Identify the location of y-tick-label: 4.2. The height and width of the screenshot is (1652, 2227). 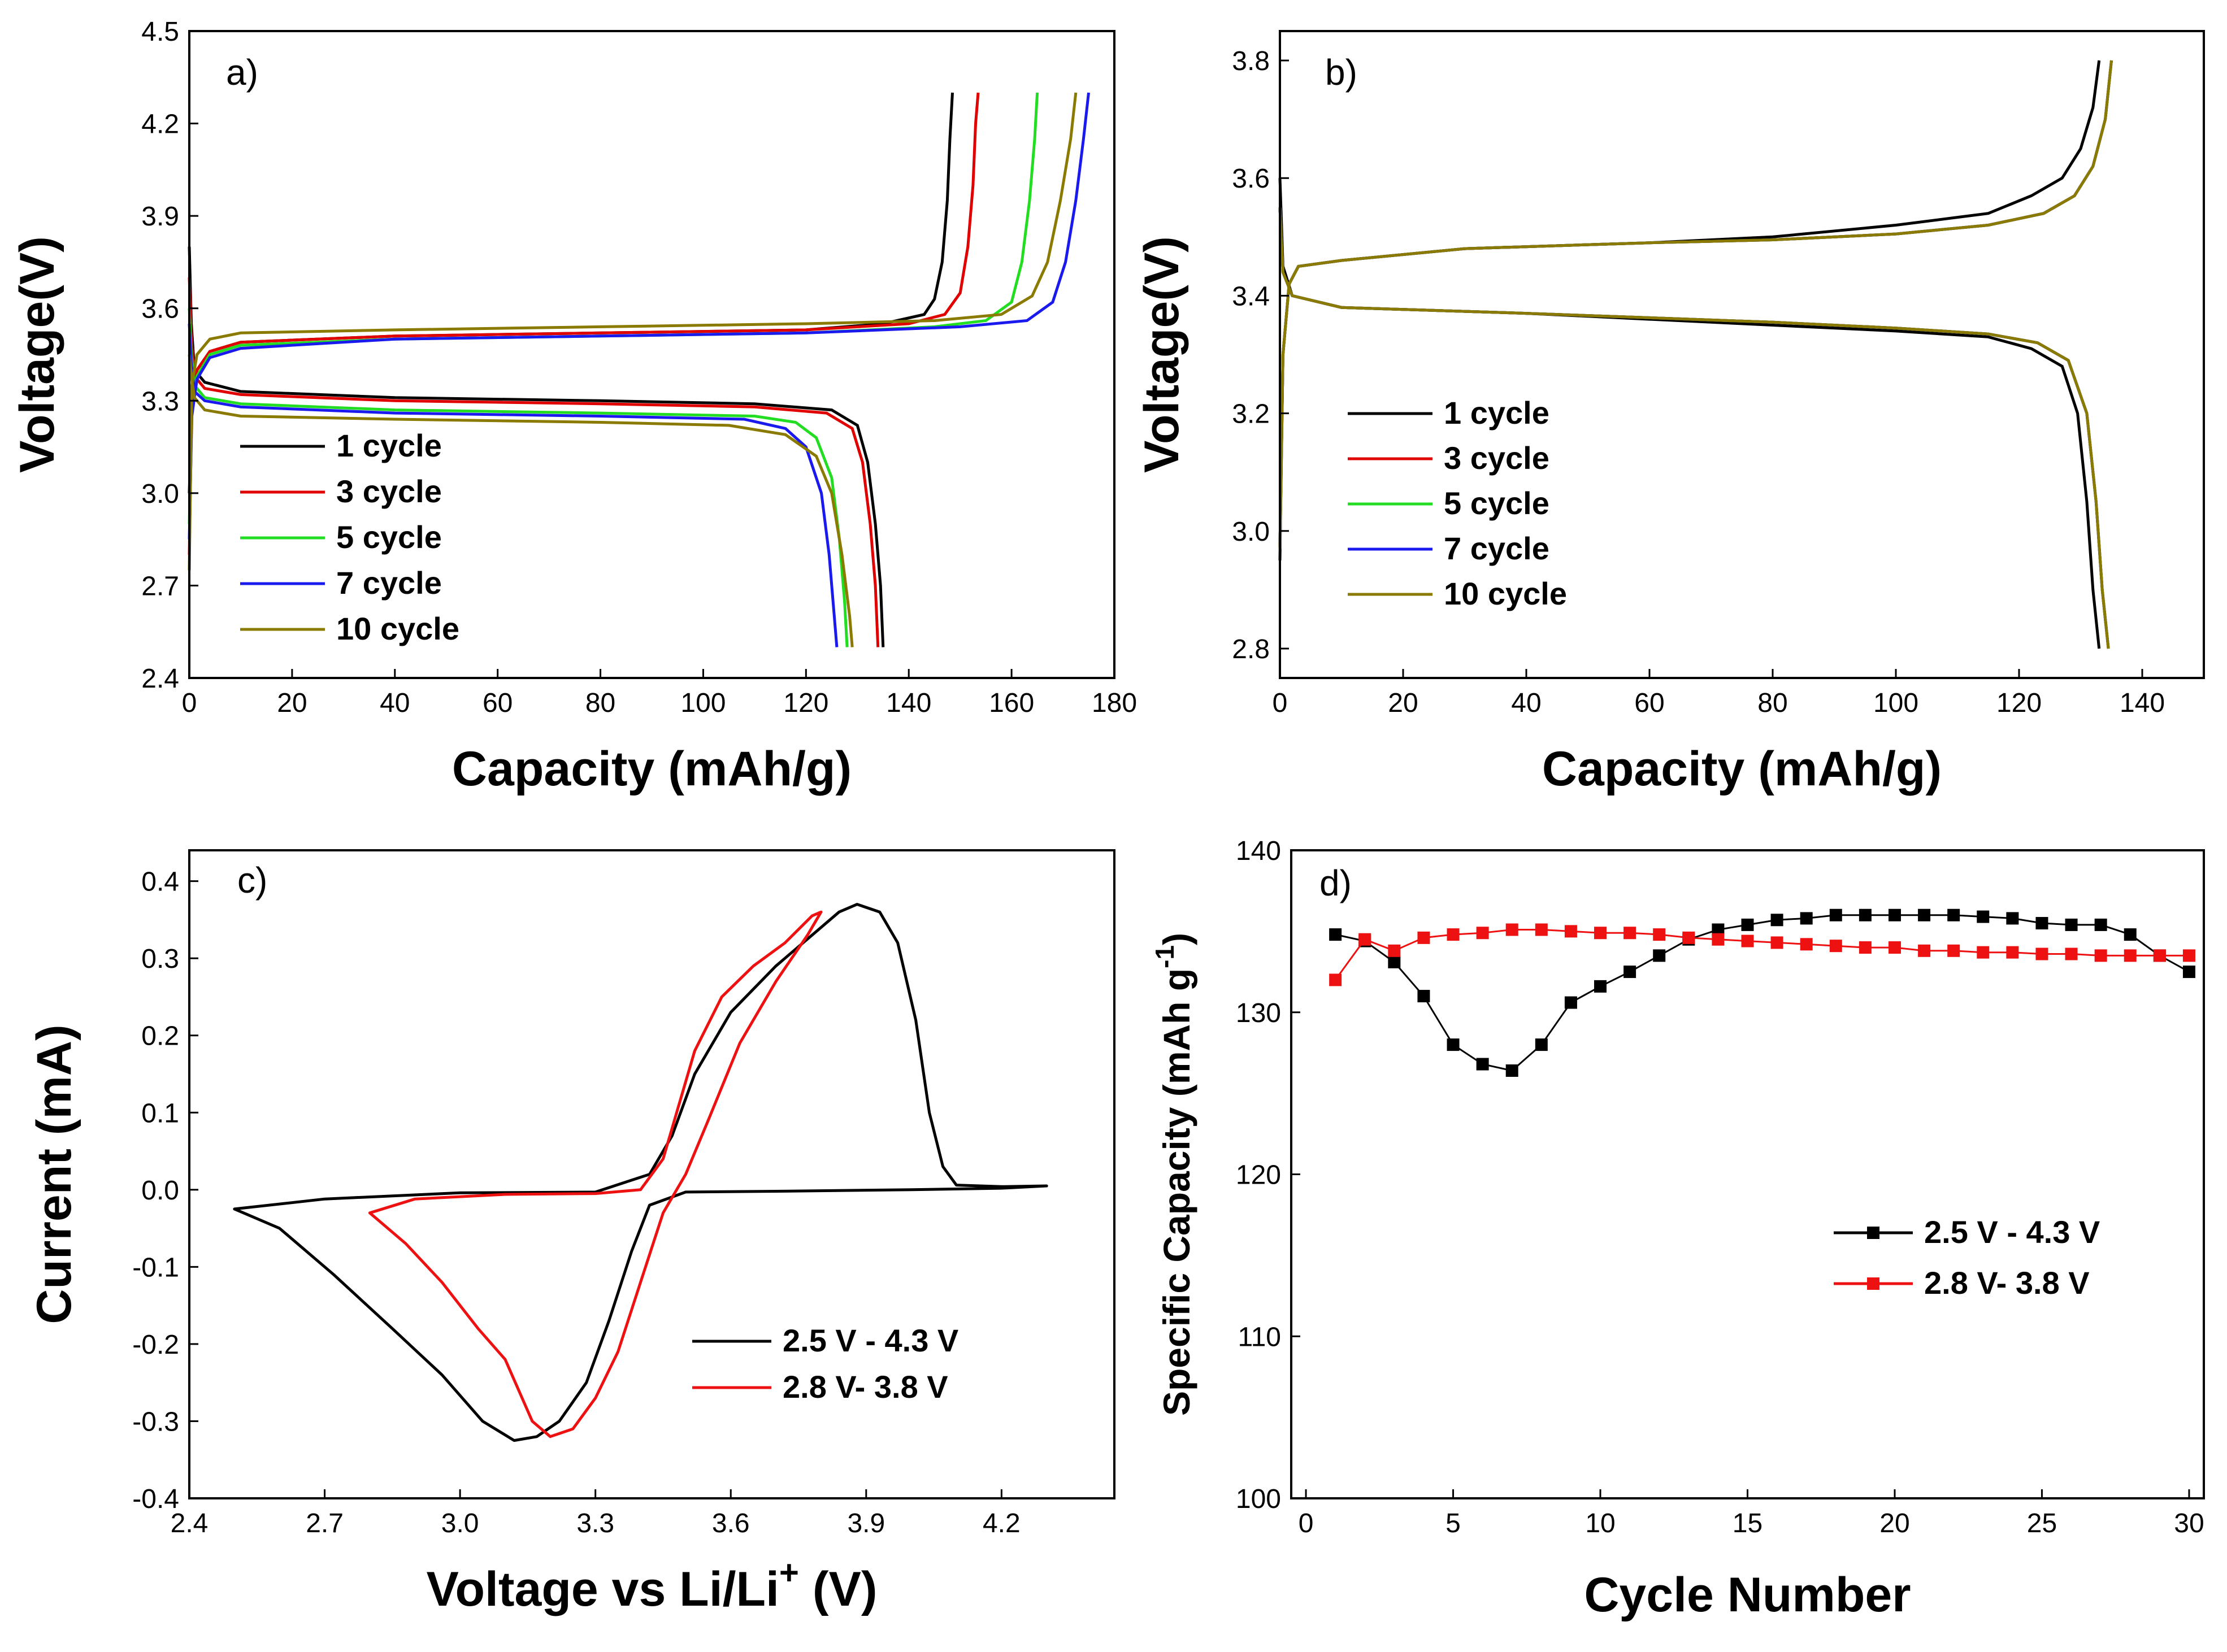
(160, 125).